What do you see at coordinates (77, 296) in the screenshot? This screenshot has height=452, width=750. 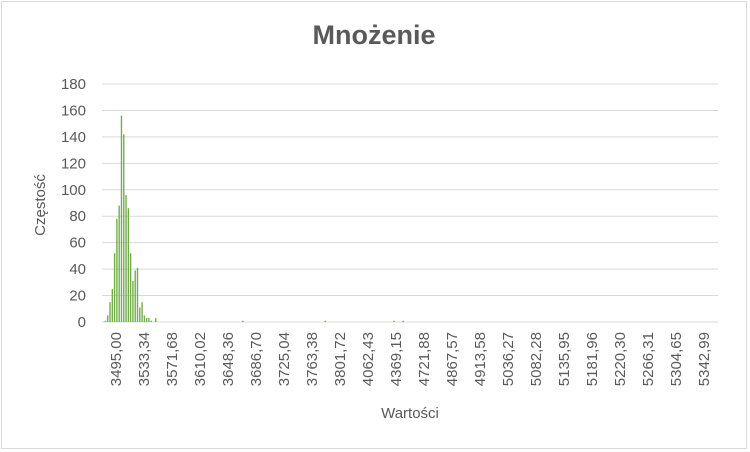 I see `y-tick-label: 20` at bounding box center [77, 296].